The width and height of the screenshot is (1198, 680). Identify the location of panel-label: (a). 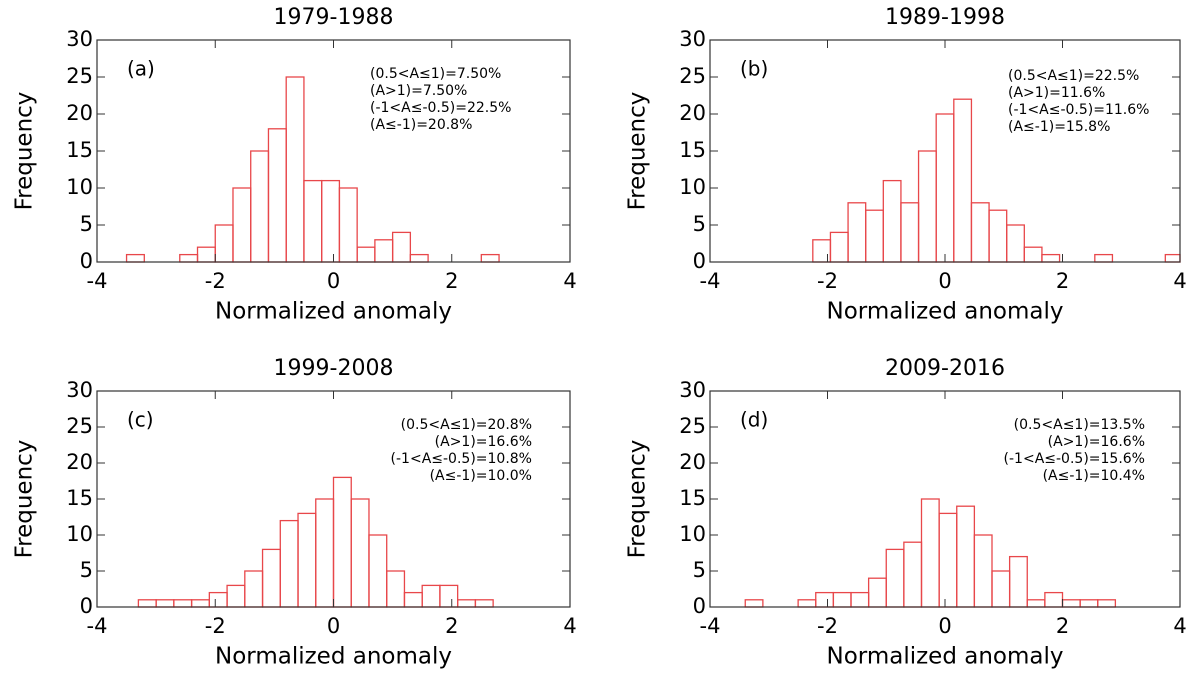
(141, 69).